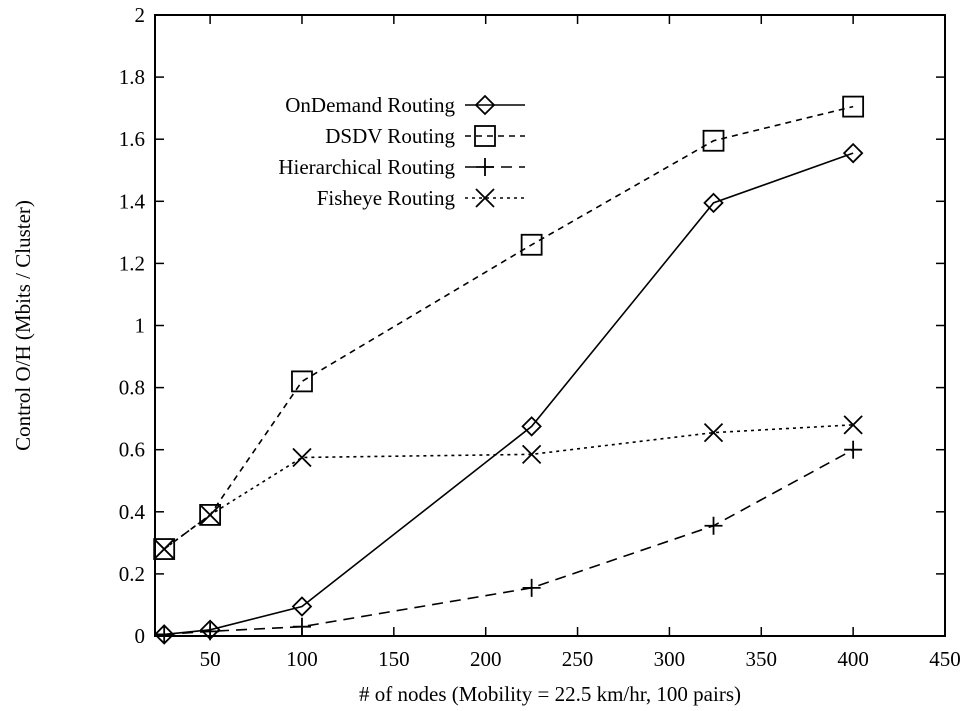  Describe the element at coordinates (140, 636) in the screenshot. I see `y-tick-label: 0` at that location.